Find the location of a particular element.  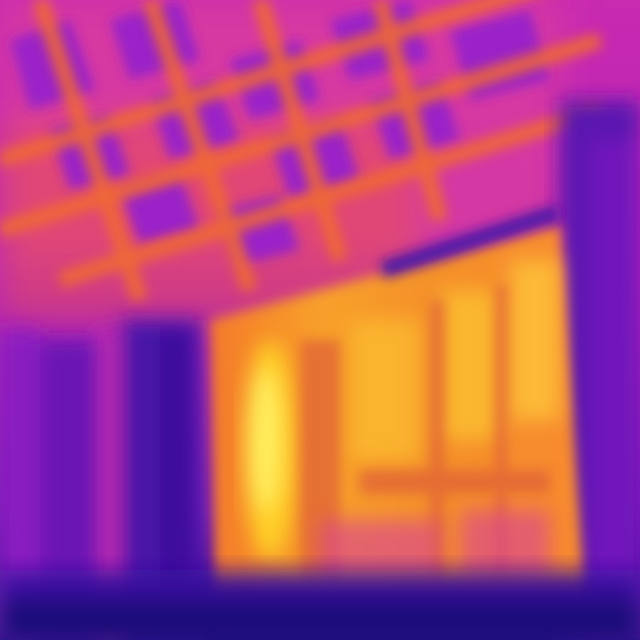

interior-lower-cool is located at coordinates (435, 545).